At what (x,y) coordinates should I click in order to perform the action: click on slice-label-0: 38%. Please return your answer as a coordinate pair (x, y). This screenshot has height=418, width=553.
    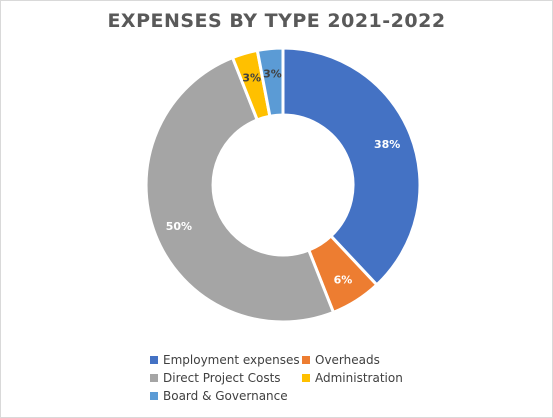
    Looking at the image, I should click on (387, 144).